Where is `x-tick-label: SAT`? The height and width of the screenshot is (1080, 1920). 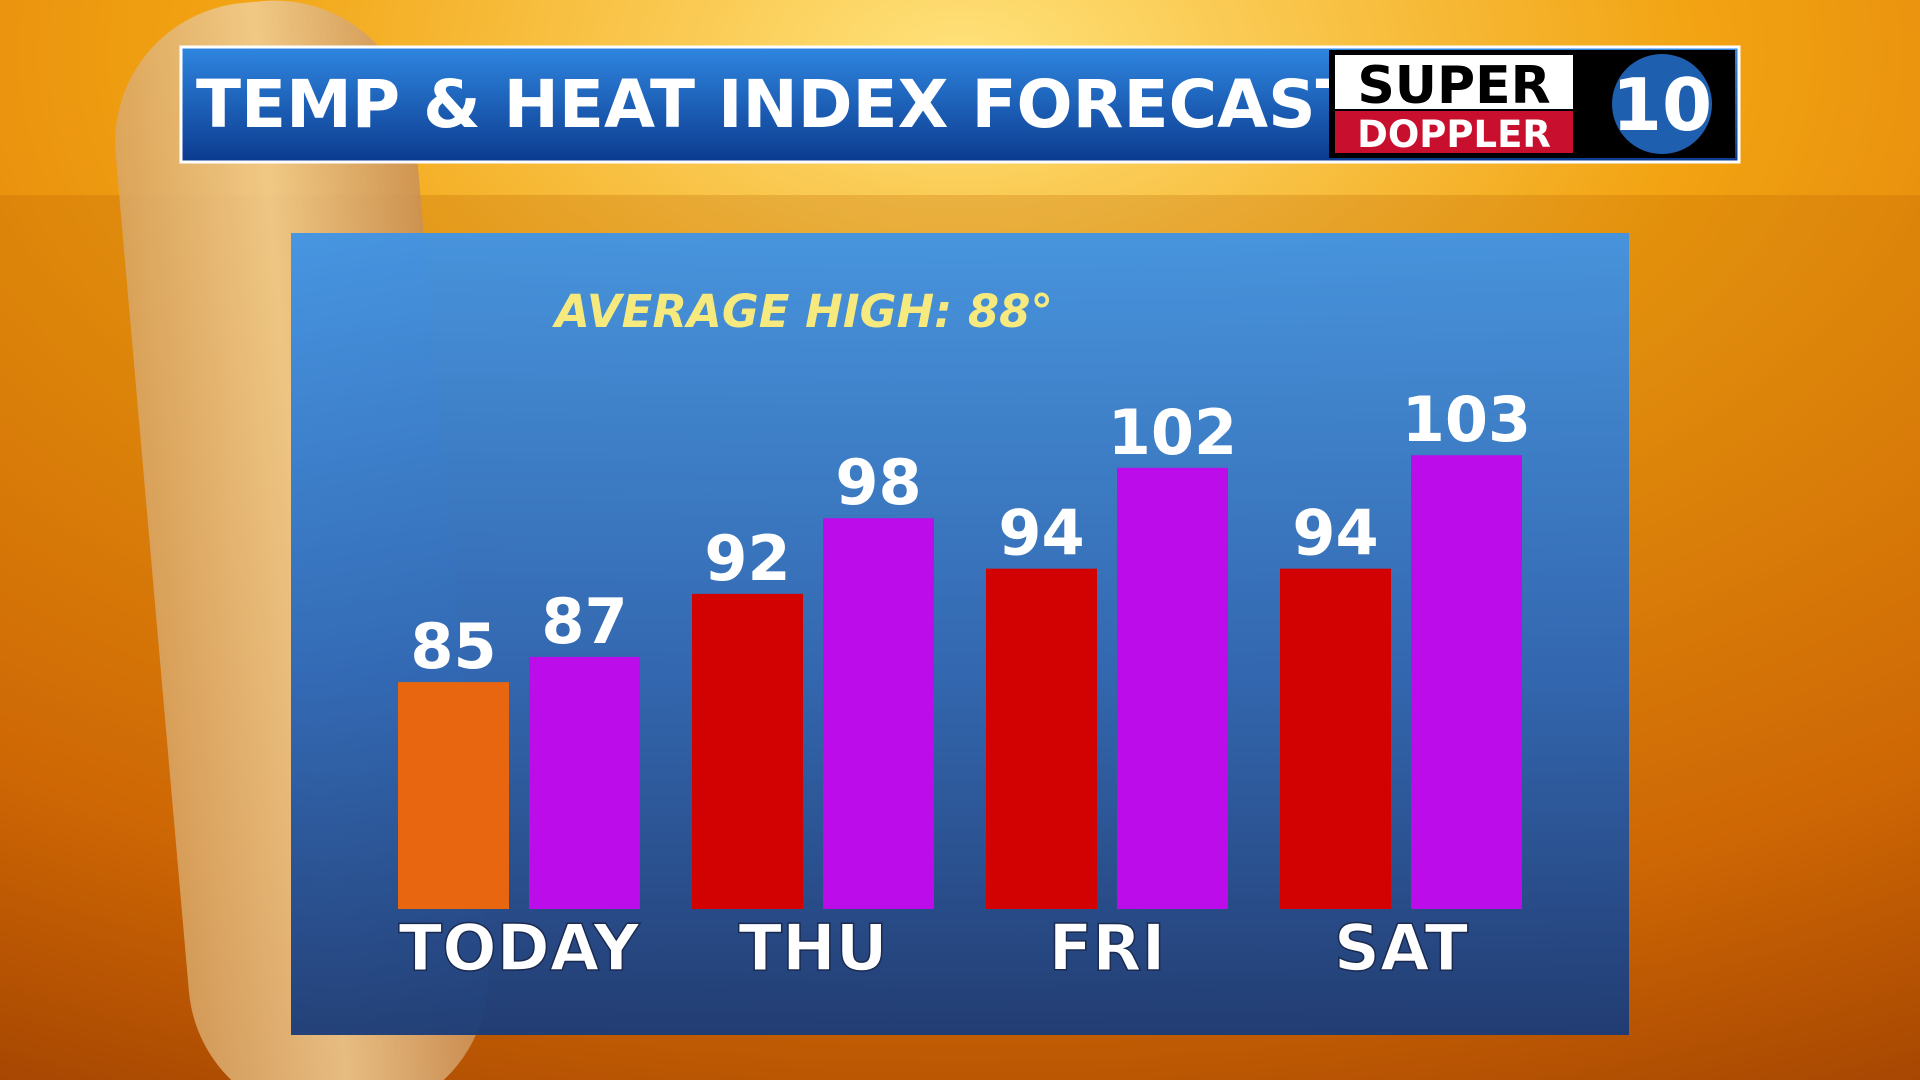
x-tick-label: SAT is located at coordinates (1401, 949).